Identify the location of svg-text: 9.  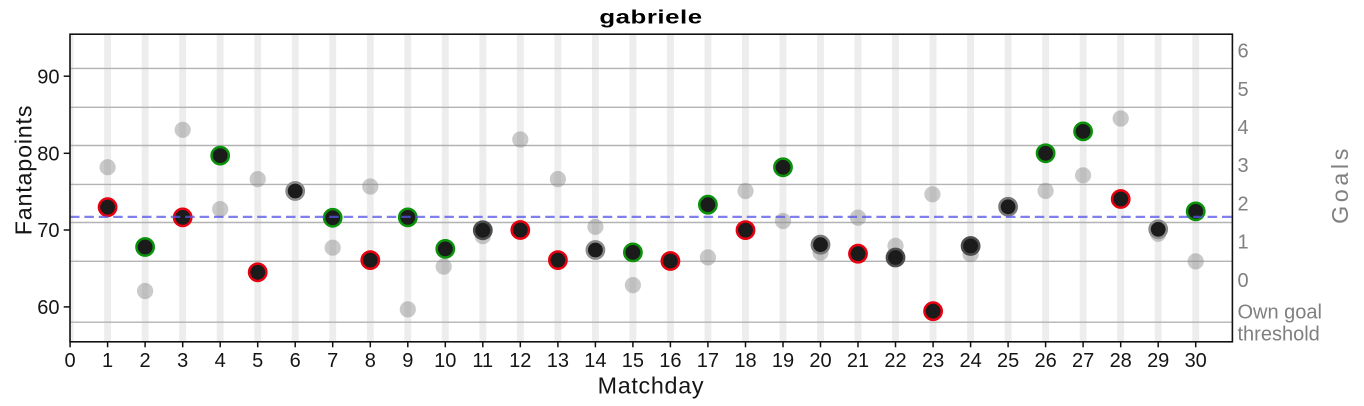
(407, 361).